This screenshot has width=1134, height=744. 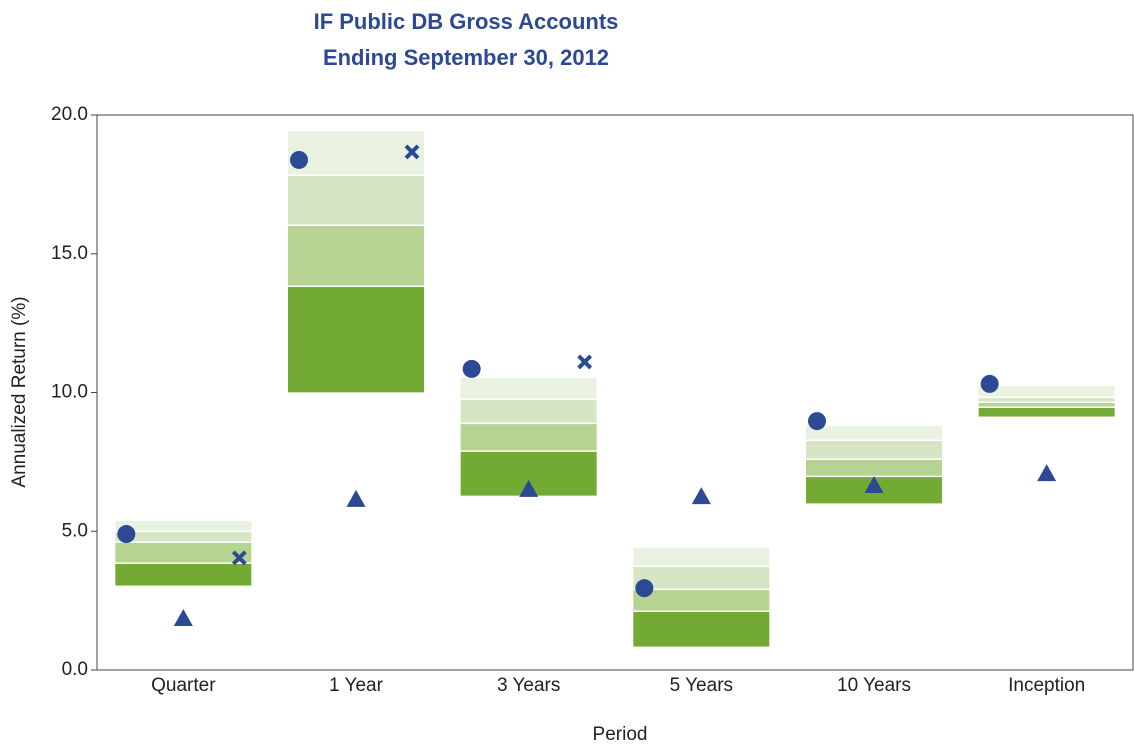 I want to click on x-tick-label: Inception, so click(x=1046, y=685).